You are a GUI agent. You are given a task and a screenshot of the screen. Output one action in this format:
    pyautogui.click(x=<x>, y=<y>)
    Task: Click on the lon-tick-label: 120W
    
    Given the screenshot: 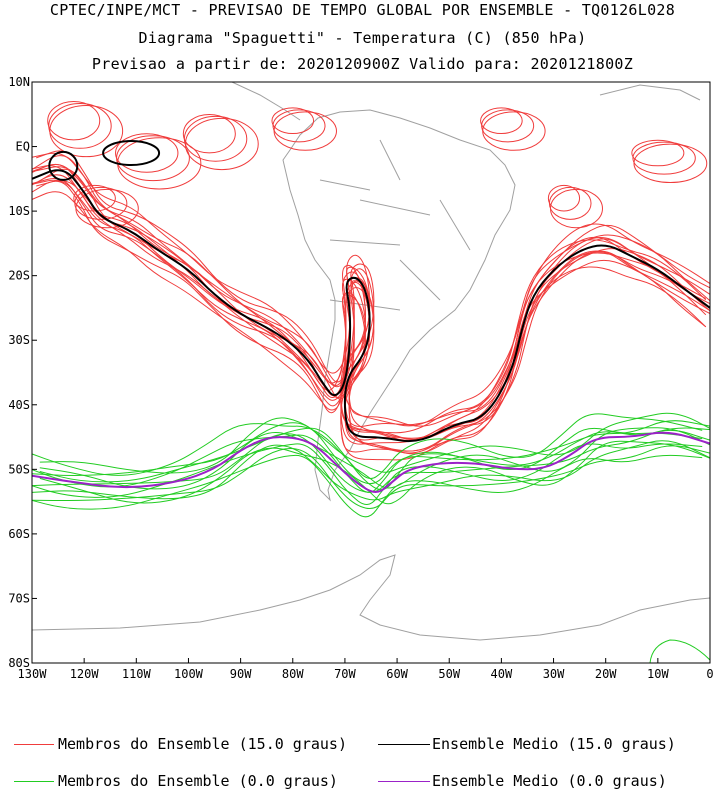 What is the action you would take?
    pyautogui.click(x=85, y=674)
    